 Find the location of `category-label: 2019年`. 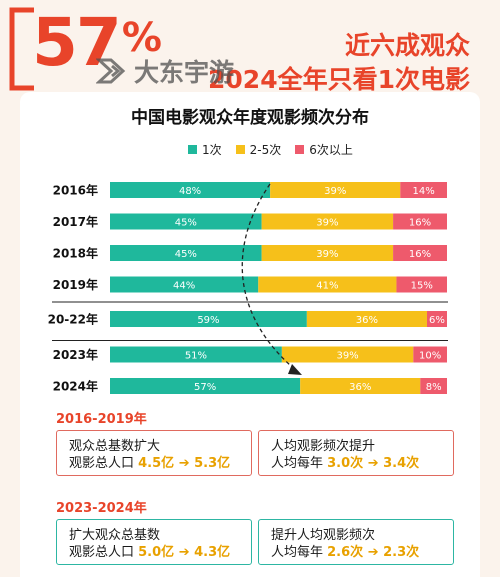

category-label: 2019年 is located at coordinates (75, 284).